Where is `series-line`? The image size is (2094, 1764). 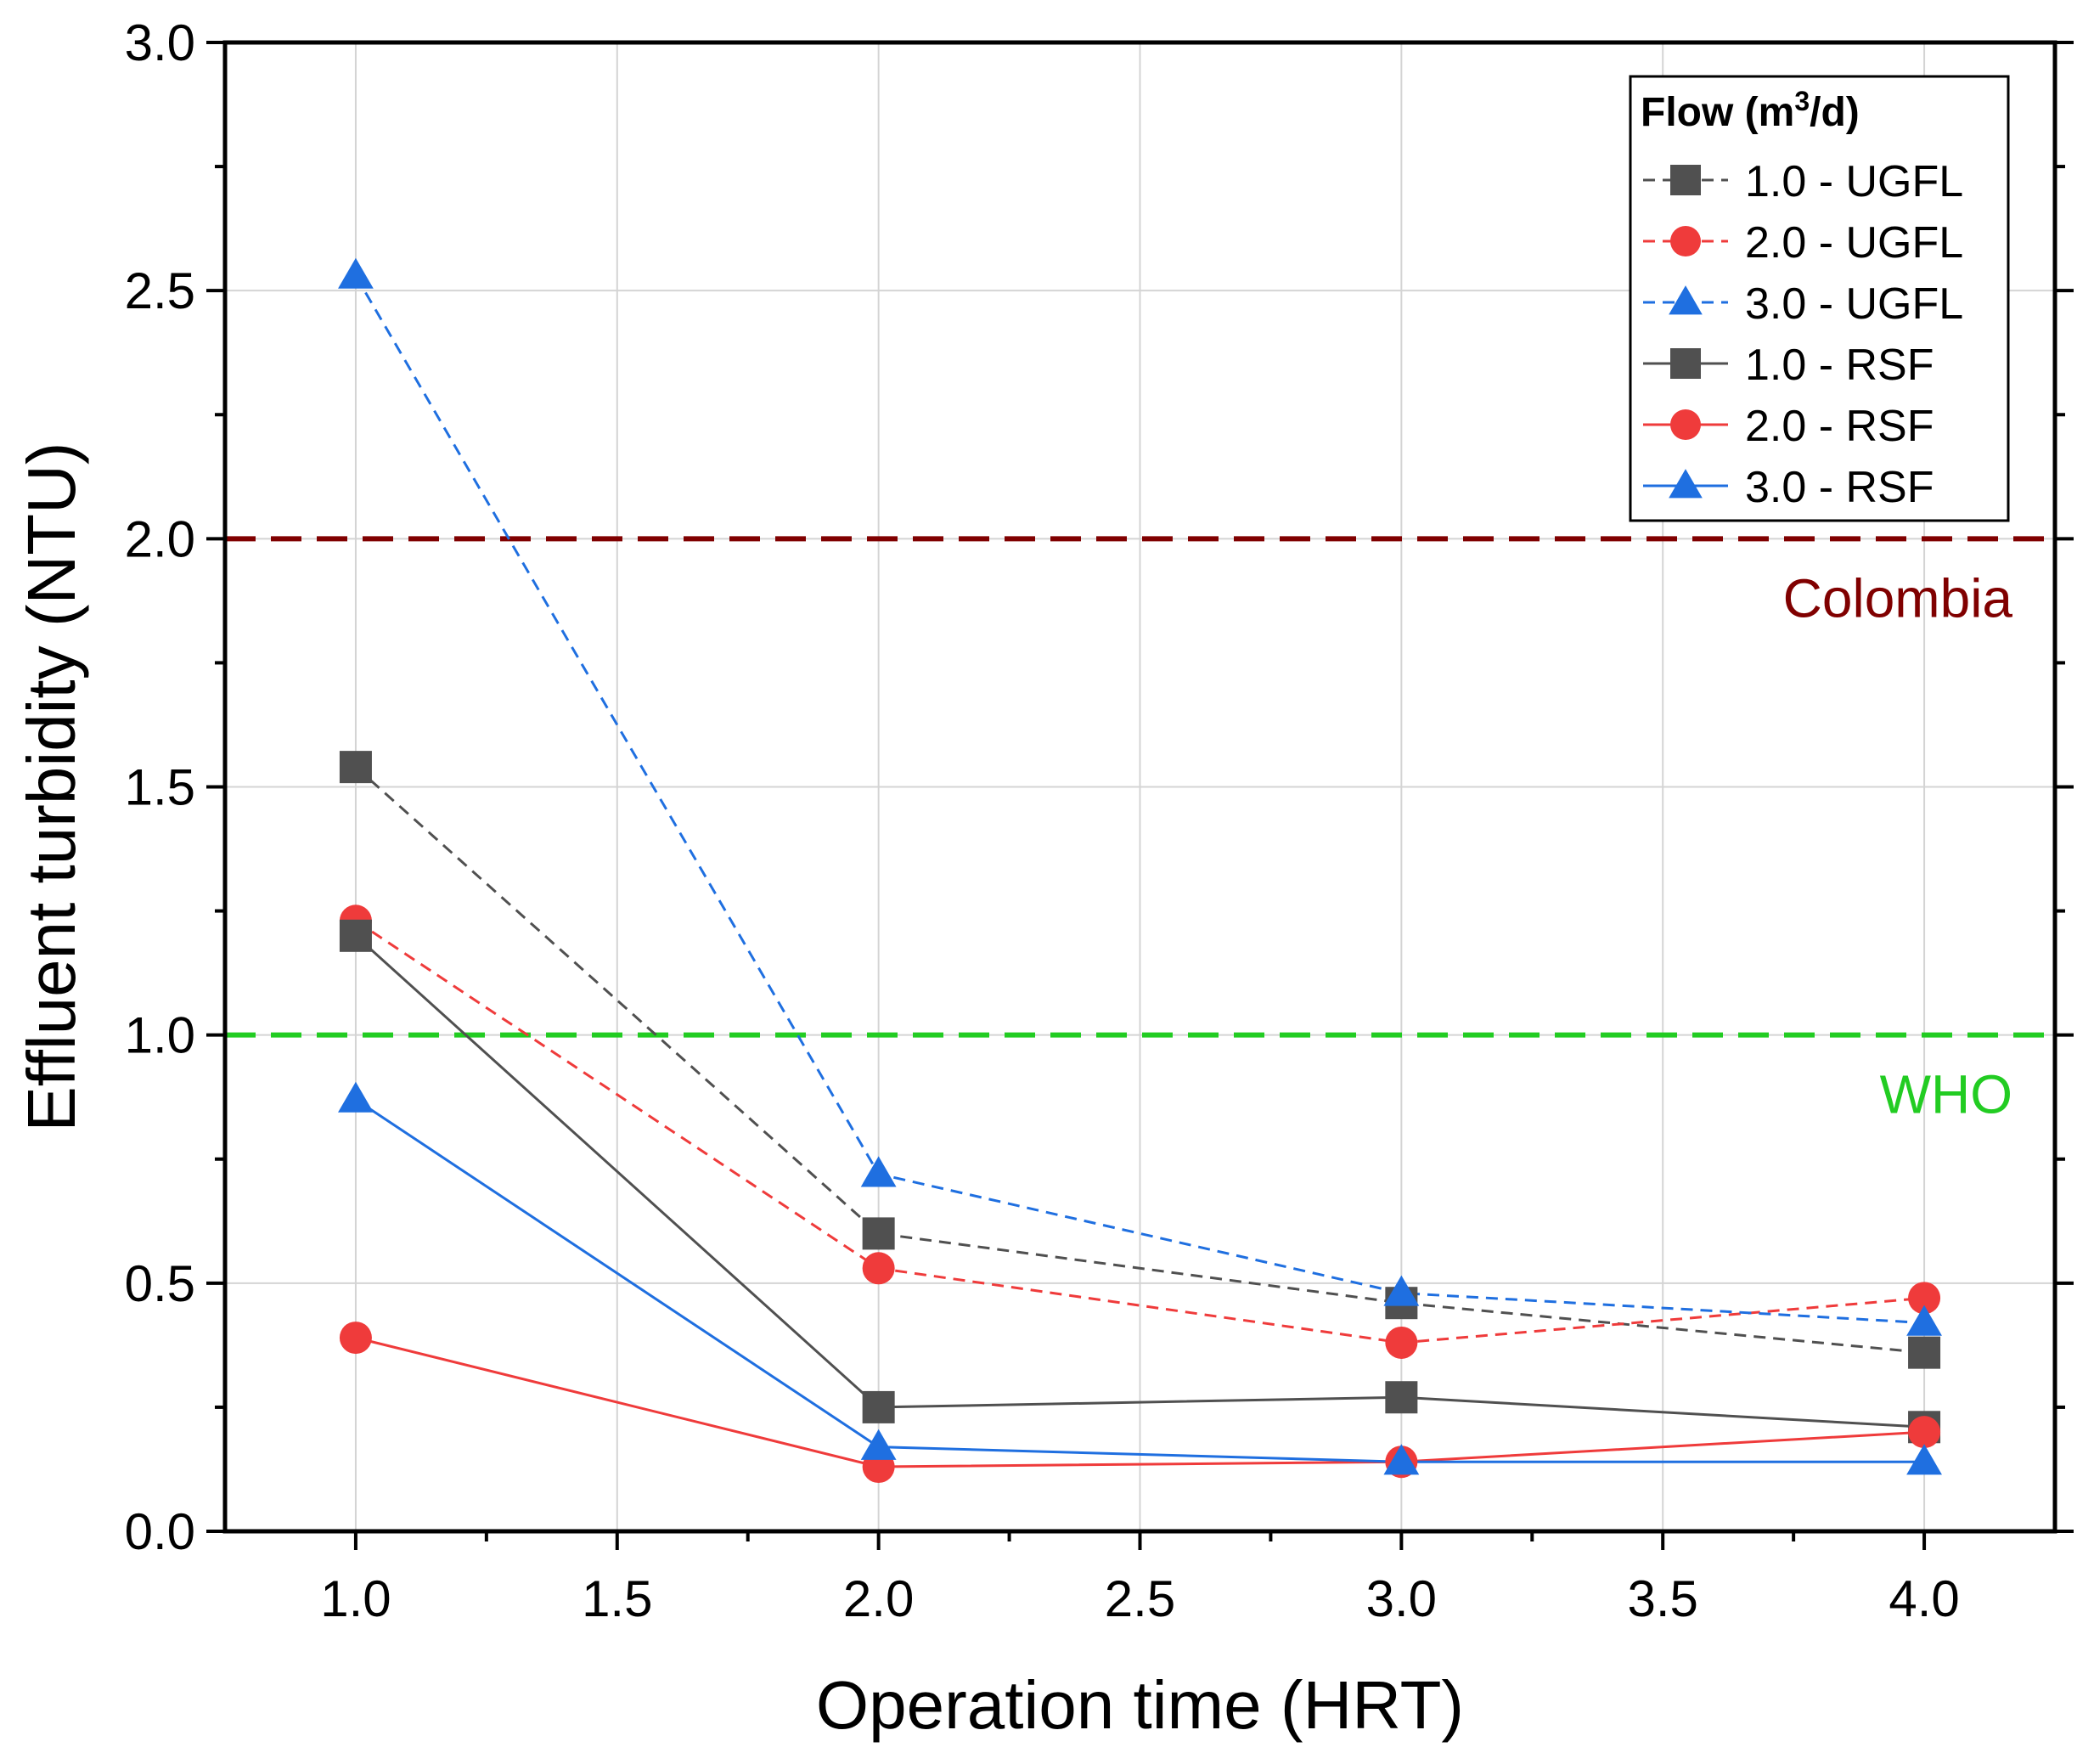 series-line is located at coordinates (1140, 1402).